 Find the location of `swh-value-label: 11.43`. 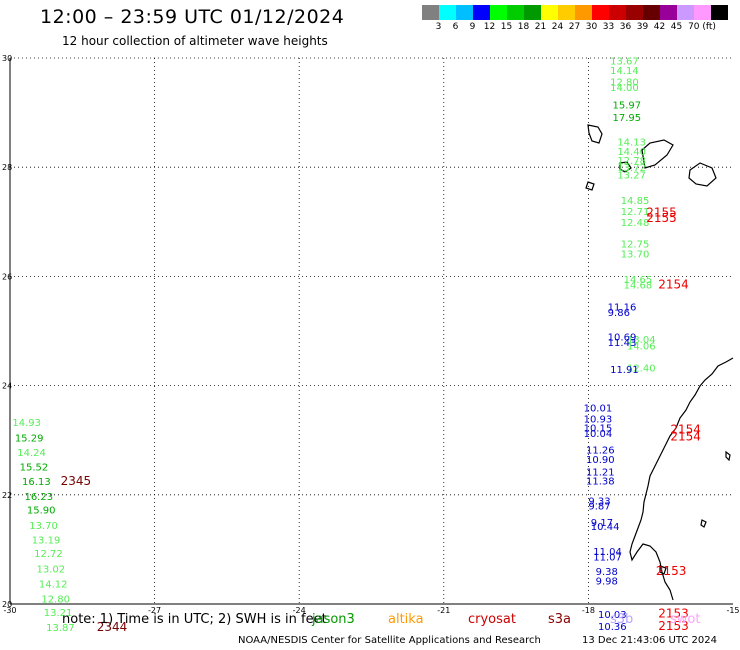

swh-value-label: 11.43 is located at coordinates (622, 343).